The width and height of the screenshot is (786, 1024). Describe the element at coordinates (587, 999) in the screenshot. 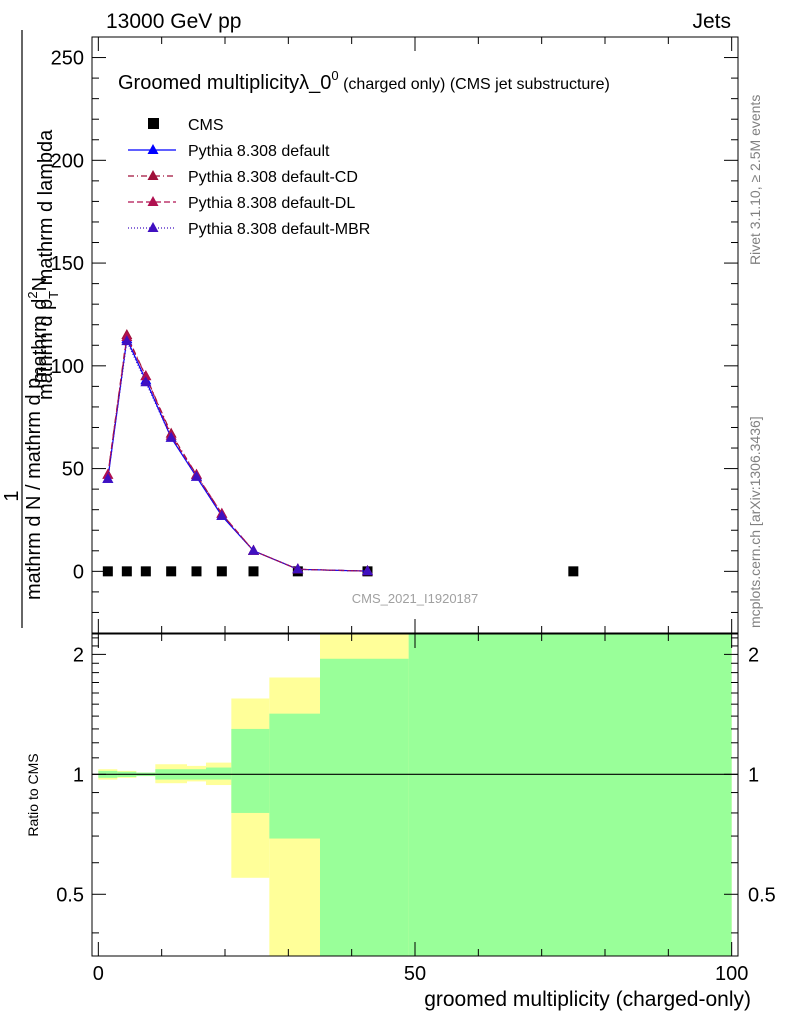

I see `x-axis-label: groomed multiplicity (charged-only)` at that location.